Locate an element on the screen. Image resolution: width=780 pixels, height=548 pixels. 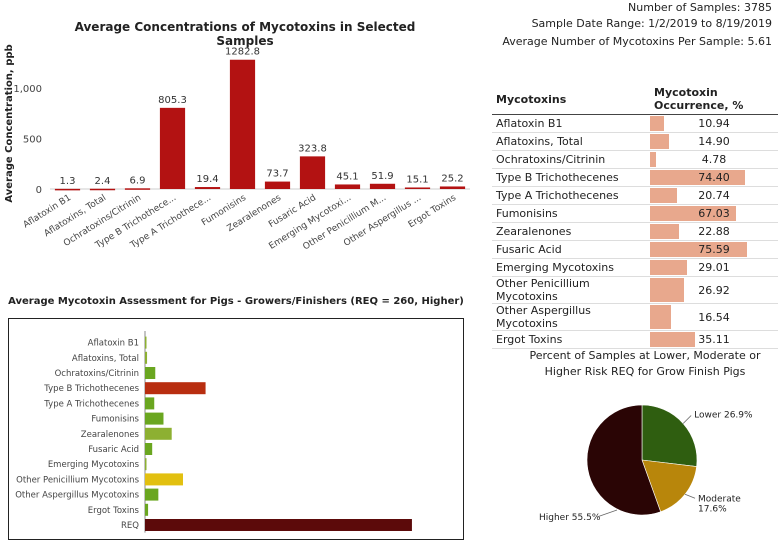
y-axis-label: Average Concentration, ppb is located at coordinates (9, 123).